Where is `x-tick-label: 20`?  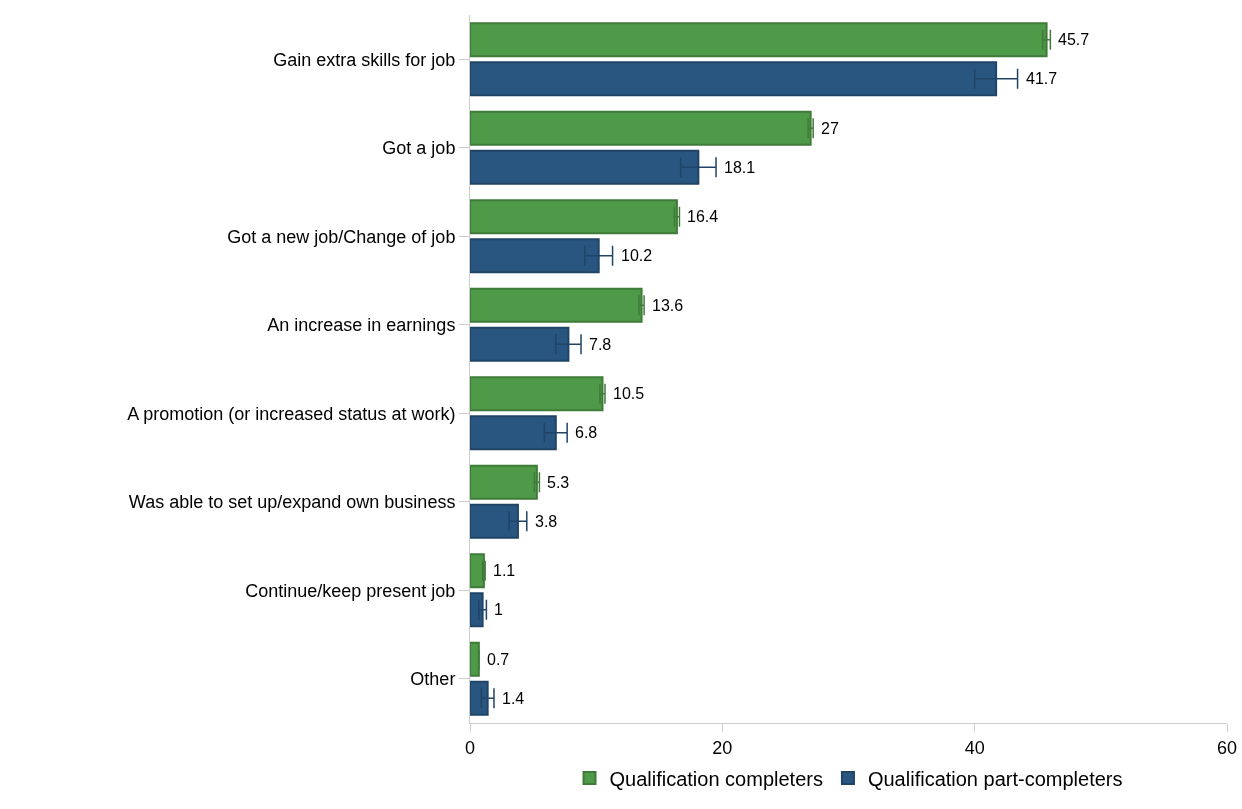
x-tick-label: 20 is located at coordinates (722, 747).